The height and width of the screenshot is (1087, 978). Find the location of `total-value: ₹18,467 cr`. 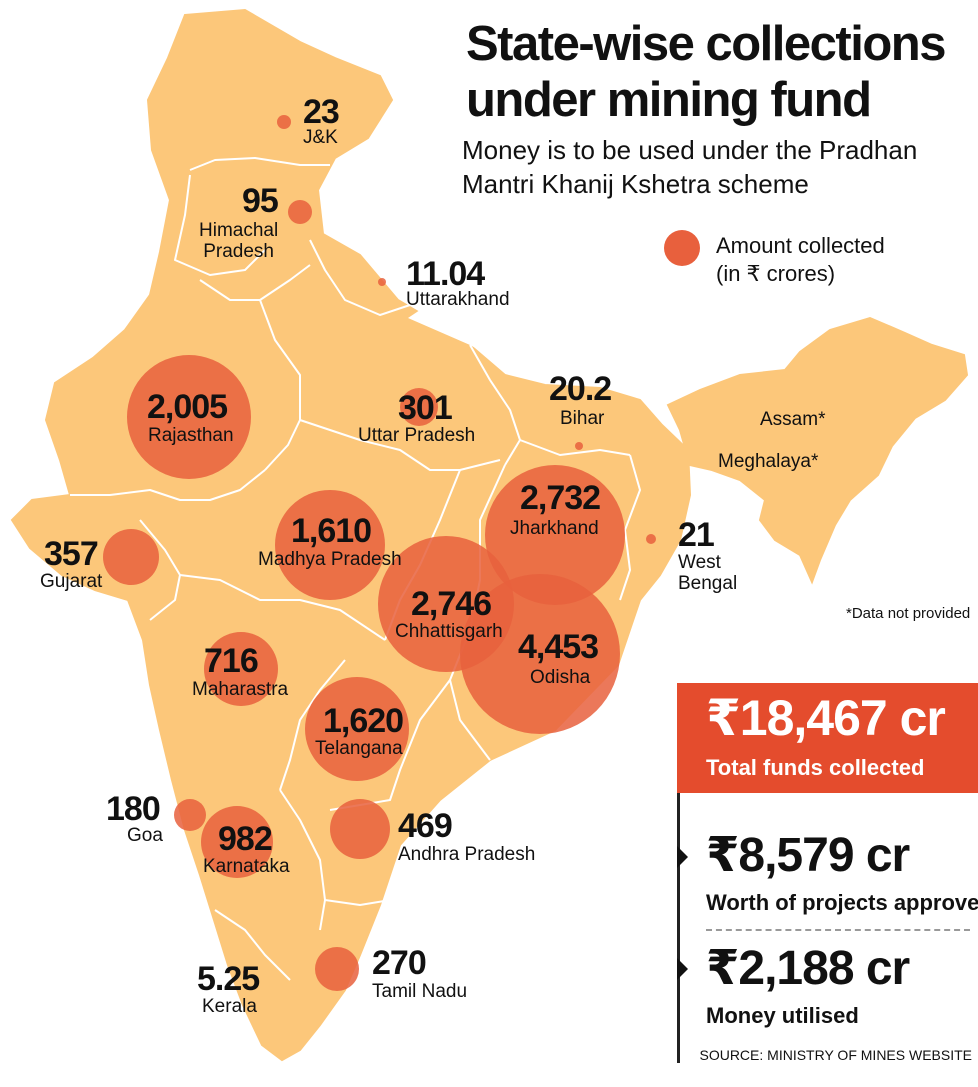

total-value: ₹18,467 cr is located at coordinates (826, 718).